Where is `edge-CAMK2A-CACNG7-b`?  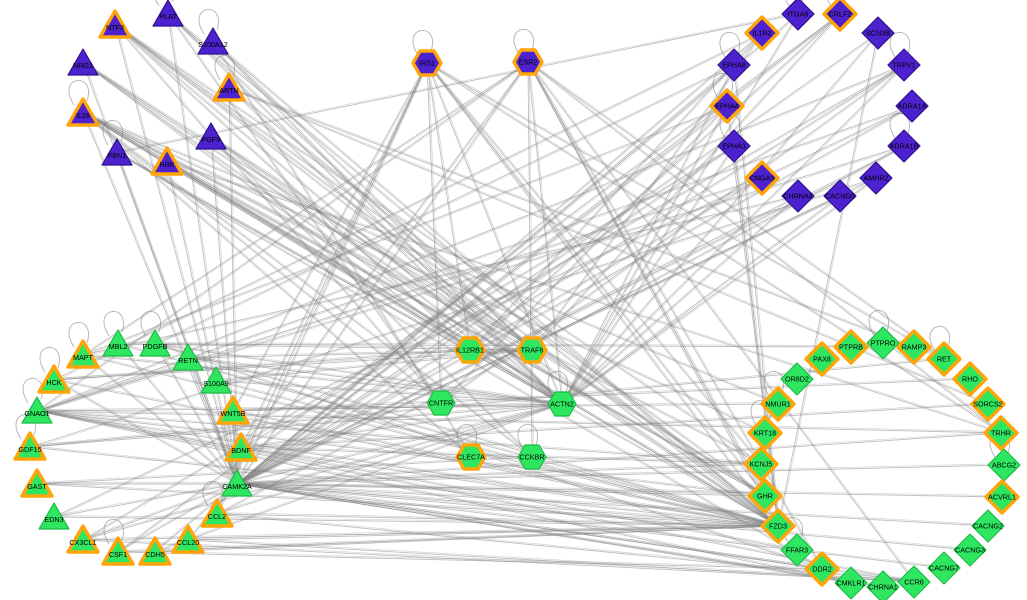
edge-CAMK2A-CACNG7-b is located at coordinates (591, 524).